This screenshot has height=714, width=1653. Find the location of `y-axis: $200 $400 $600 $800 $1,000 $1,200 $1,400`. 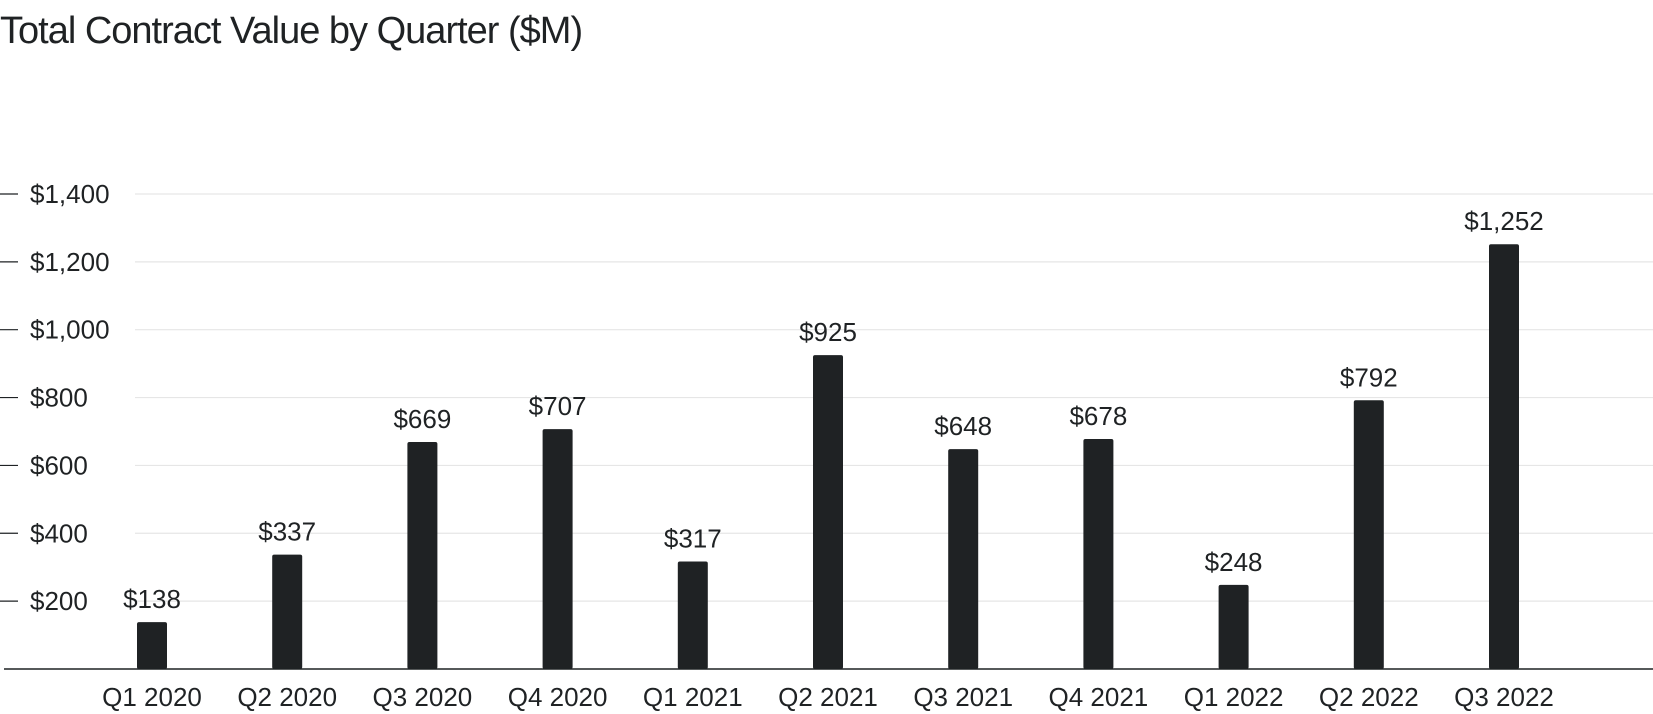

y-axis: $200 $400 $600 $800 $1,000 $1,200 $1,400 is located at coordinates (55, 397).